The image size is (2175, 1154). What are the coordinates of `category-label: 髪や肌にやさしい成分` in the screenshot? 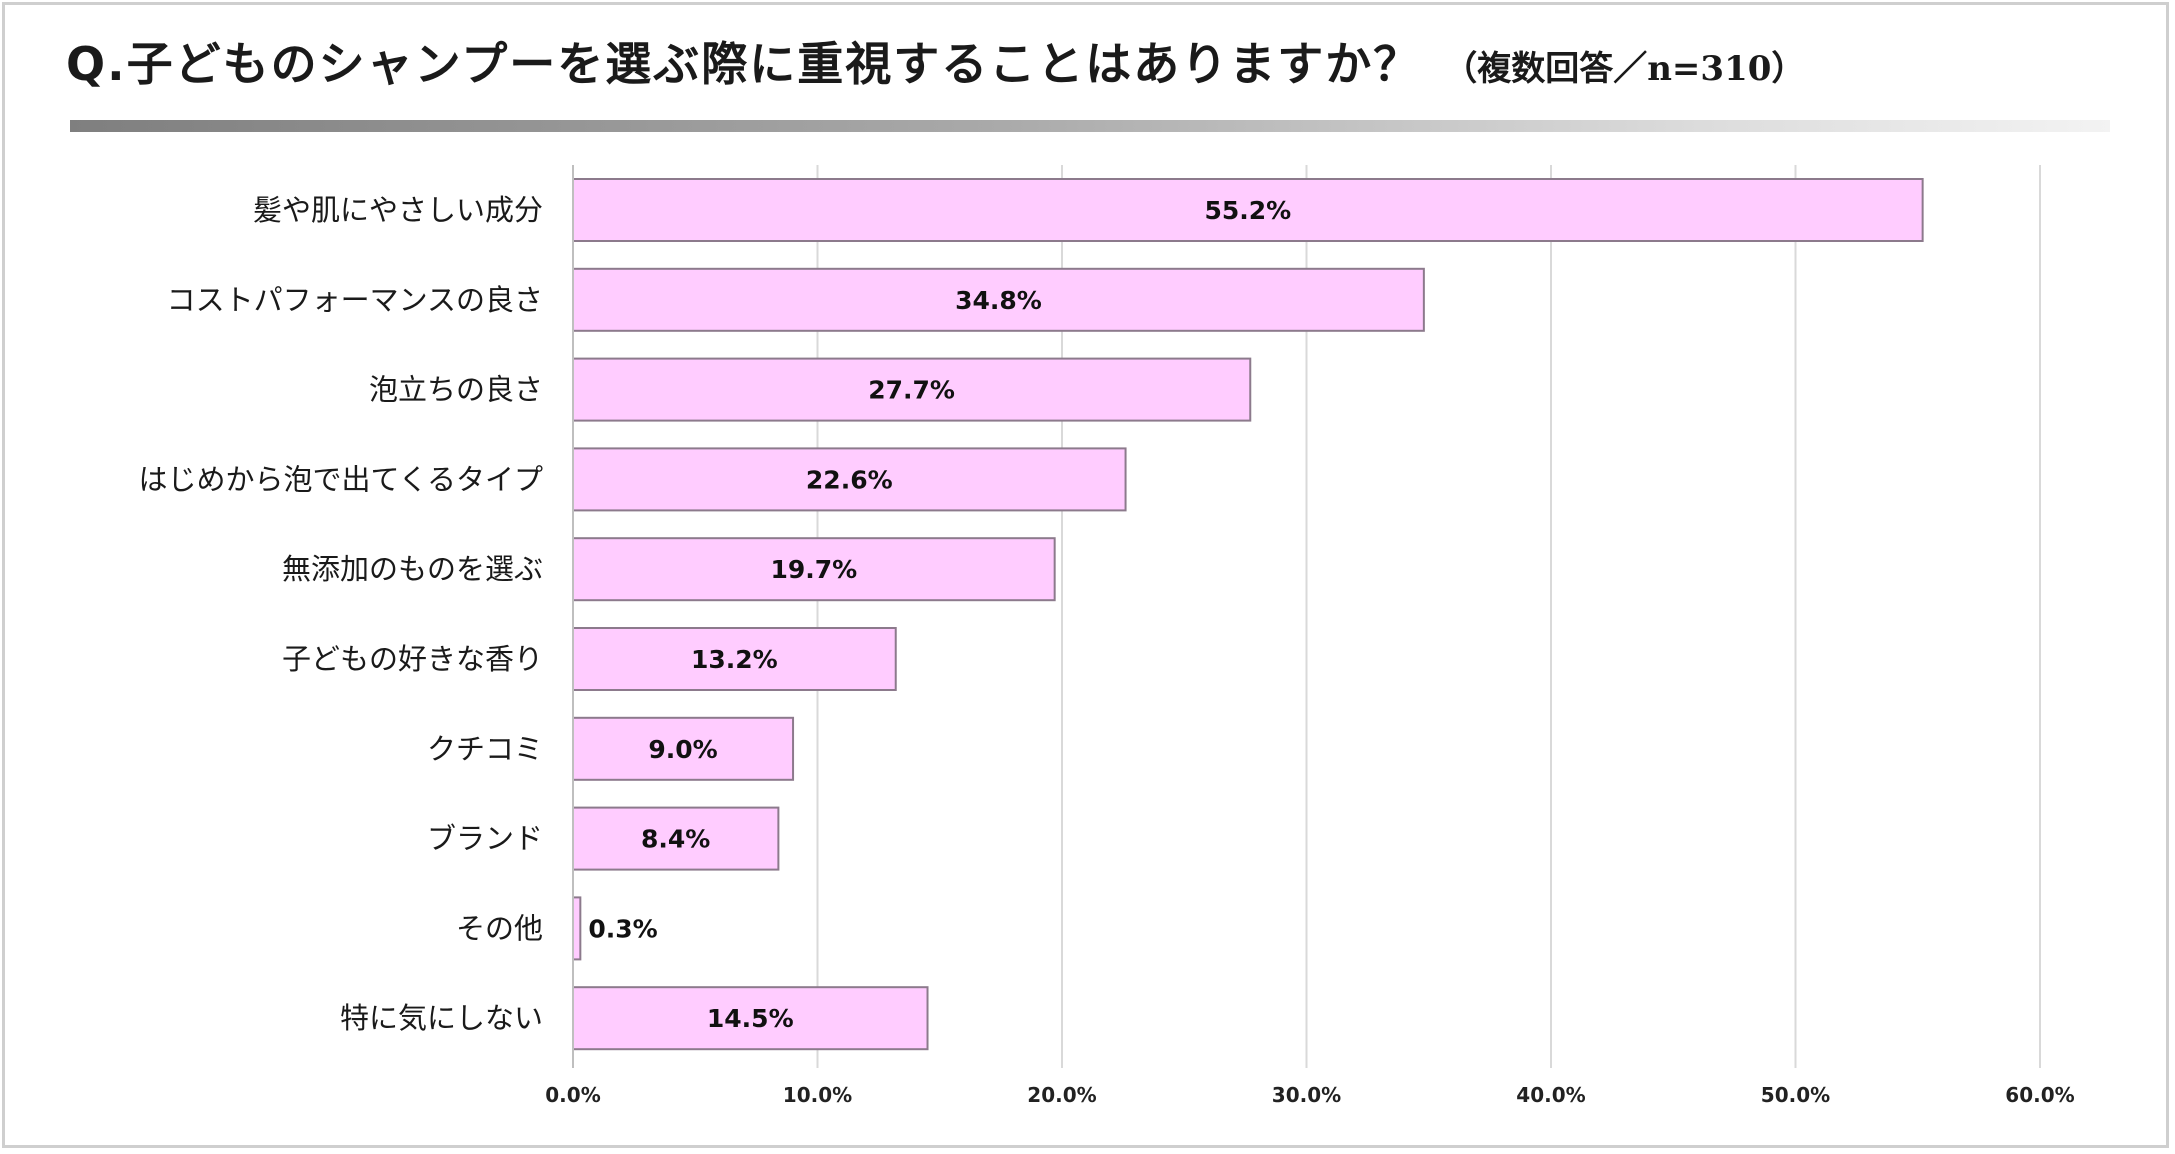 It's located at (398, 210).